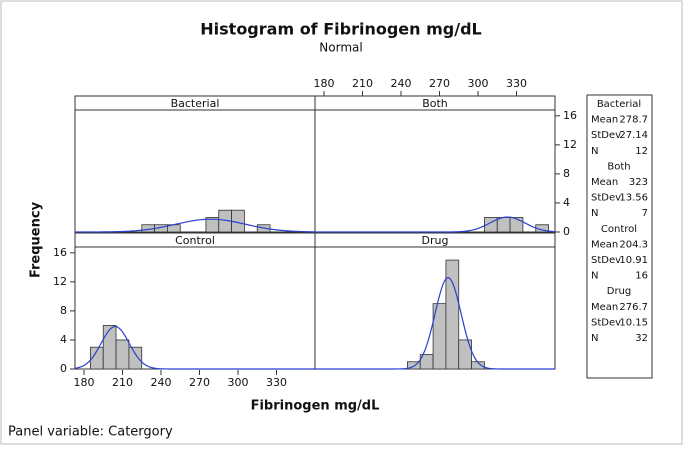 Image resolution: width=683 pixels, height=449 pixels. Describe the element at coordinates (638, 182) in the screenshot. I see `stats-value: 323` at that location.